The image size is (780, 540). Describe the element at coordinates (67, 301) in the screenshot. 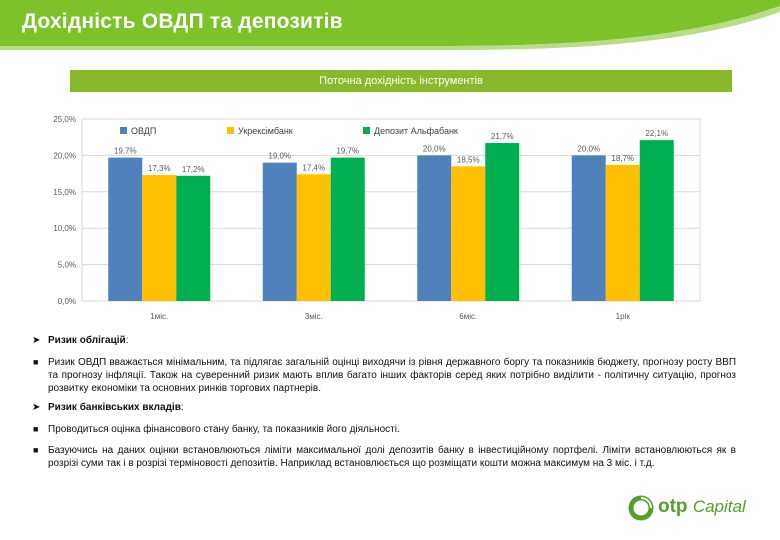

I see `y-tick-label: 0,0%` at that location.